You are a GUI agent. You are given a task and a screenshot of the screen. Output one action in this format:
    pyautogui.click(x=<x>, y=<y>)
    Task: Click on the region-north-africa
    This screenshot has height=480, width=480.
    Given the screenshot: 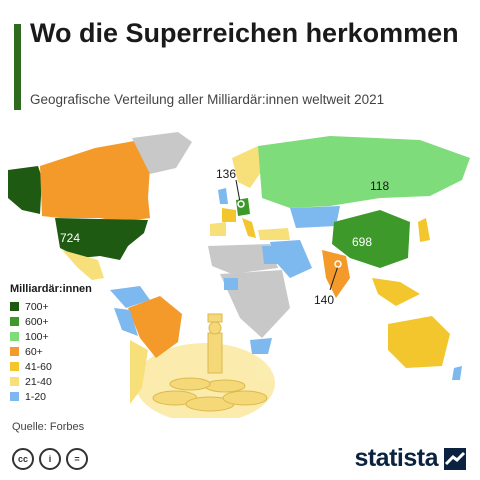 What is the action you would take?
    pyautogui.click(x=243, y=259)
    